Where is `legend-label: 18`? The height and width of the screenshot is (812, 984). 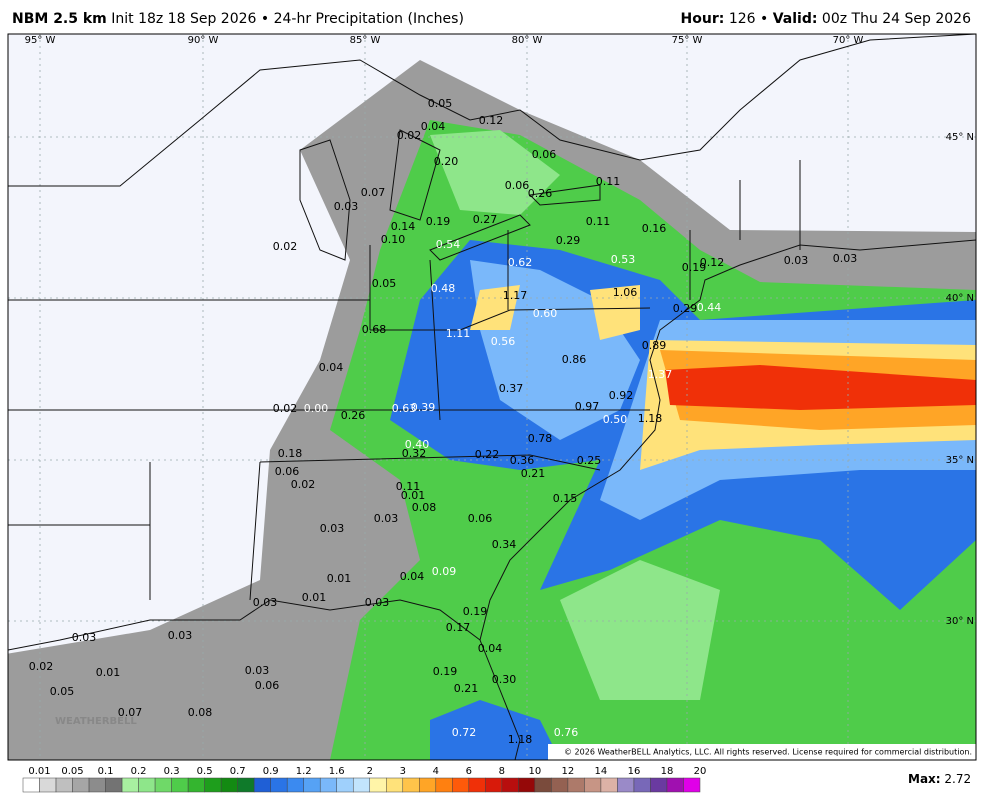 legend-label: 18 is located at coordinates (667, 771).